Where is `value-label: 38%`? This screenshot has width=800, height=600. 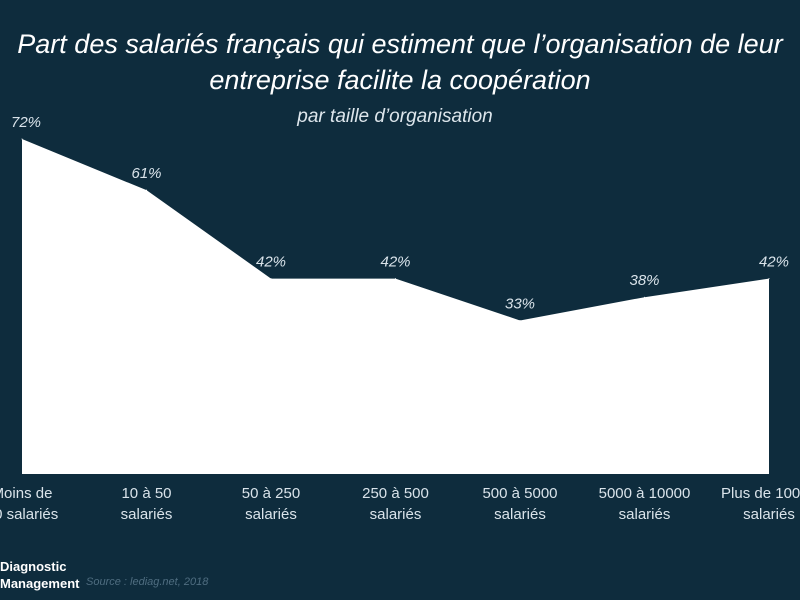 value-label: 38% is located at coordinates (644, 280).